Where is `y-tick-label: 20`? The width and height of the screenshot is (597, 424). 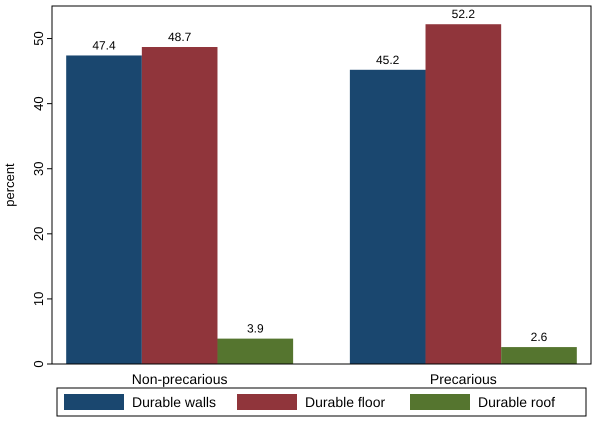
y-tick-label: 20 is located at coordinates (38, 234).